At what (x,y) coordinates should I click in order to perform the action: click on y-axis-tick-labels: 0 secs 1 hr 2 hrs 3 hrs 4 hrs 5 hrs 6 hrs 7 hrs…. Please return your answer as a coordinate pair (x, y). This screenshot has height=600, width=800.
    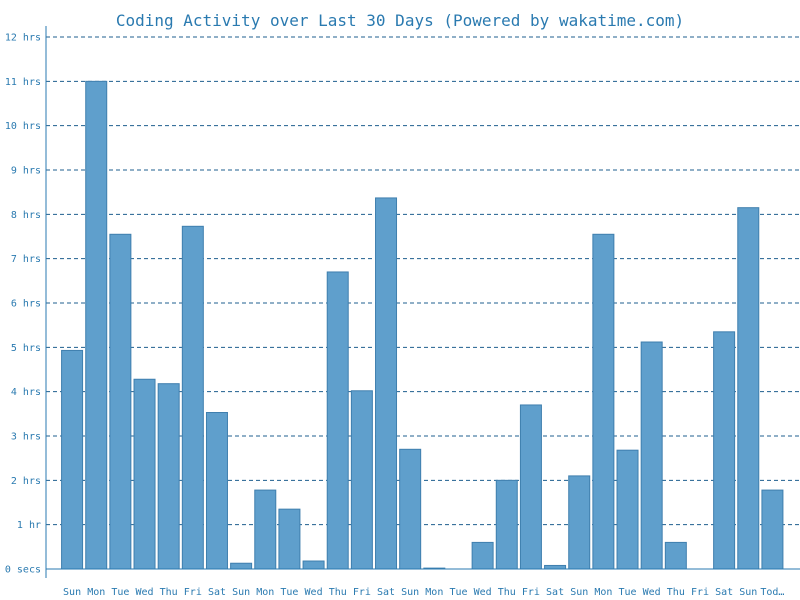
    Looking at the image, I should click on (23, 304).